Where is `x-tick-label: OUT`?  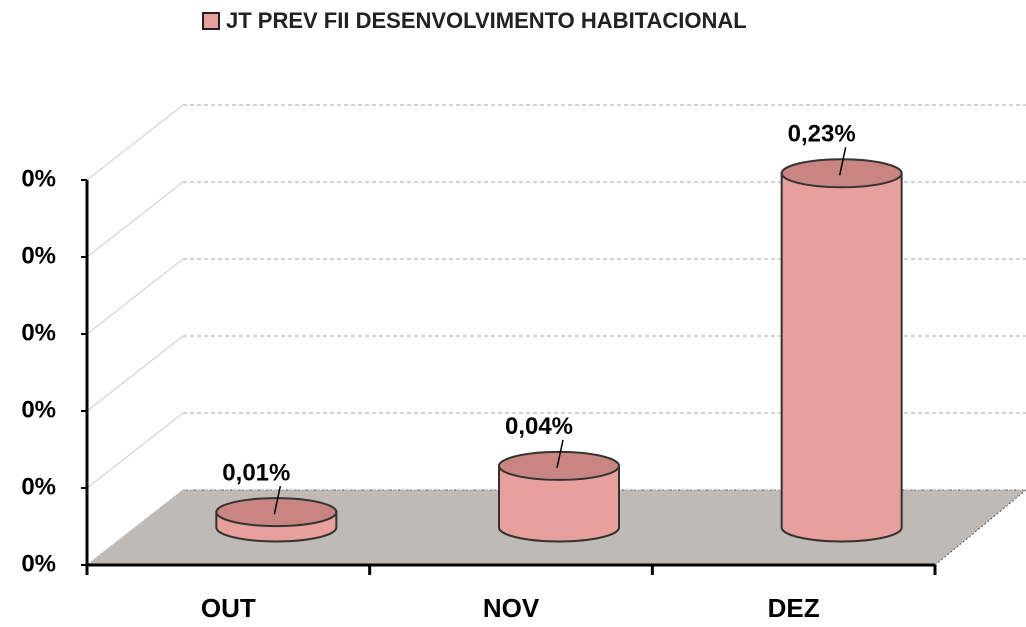
x-tick-label: OUT is located at coordinates (228, 608).